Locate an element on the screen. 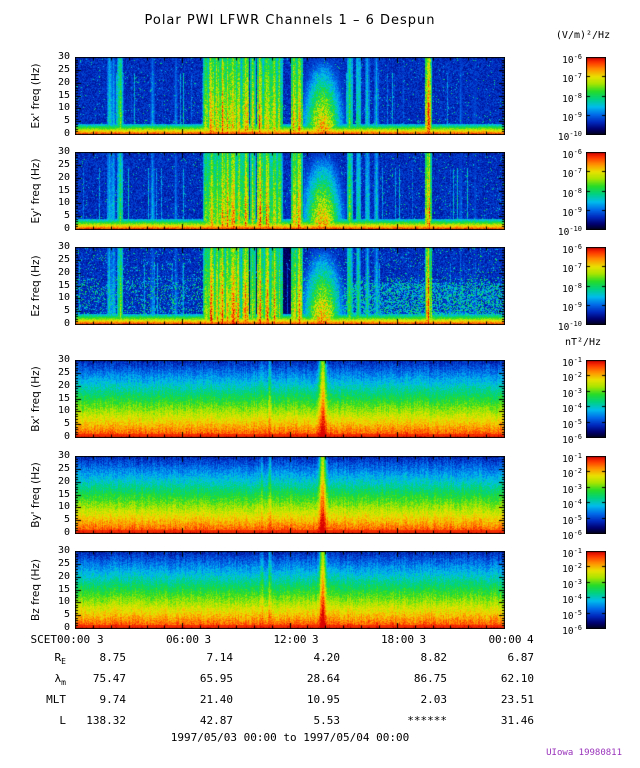 The image size is (640, 768). colorbar-ex is located at coordinates (596, 96).